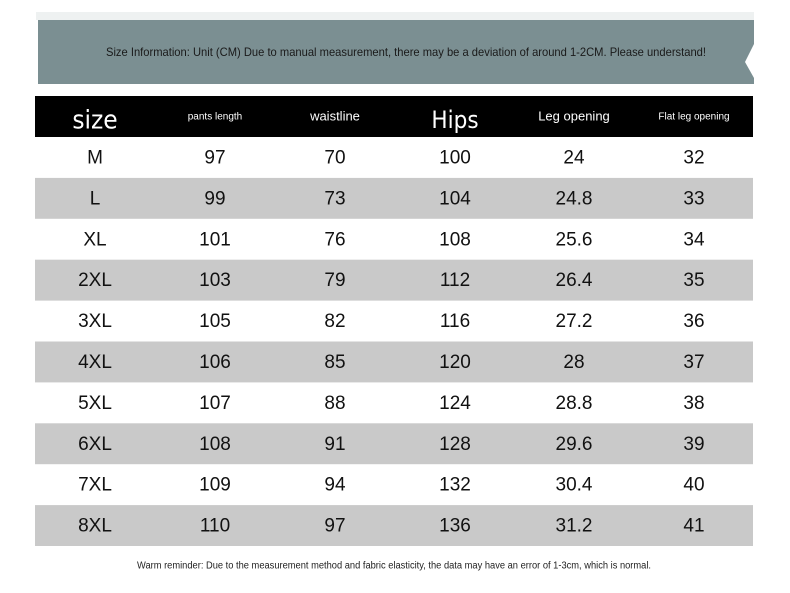 The width and height of the screenshot is (790, 593). What do you see at coordinates (335, 485) in the screenshot?
I see `cell: 94` at bounding box center [335, 485].